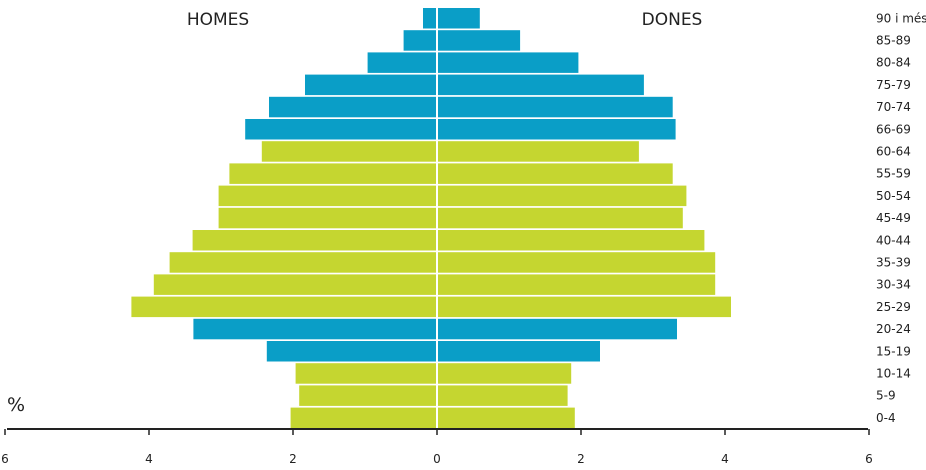 The height and width of the screenshot is (470, 926). I want to click on age-label: 80-84, so click(893, 63).